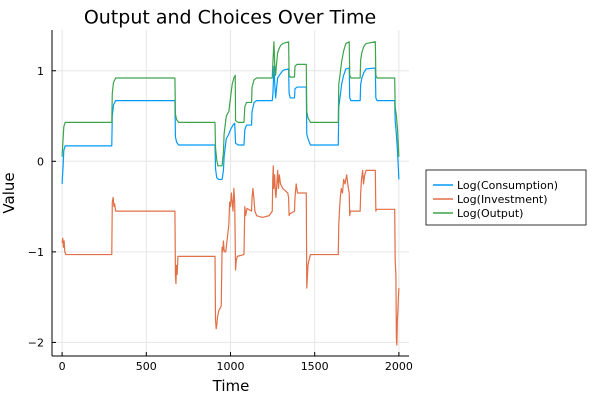 This screenshot has width=600, height=400. Describe the element at coordinates (507, 185) in the screenshot. I see `legend-label: Log(Consumption)` at that location.